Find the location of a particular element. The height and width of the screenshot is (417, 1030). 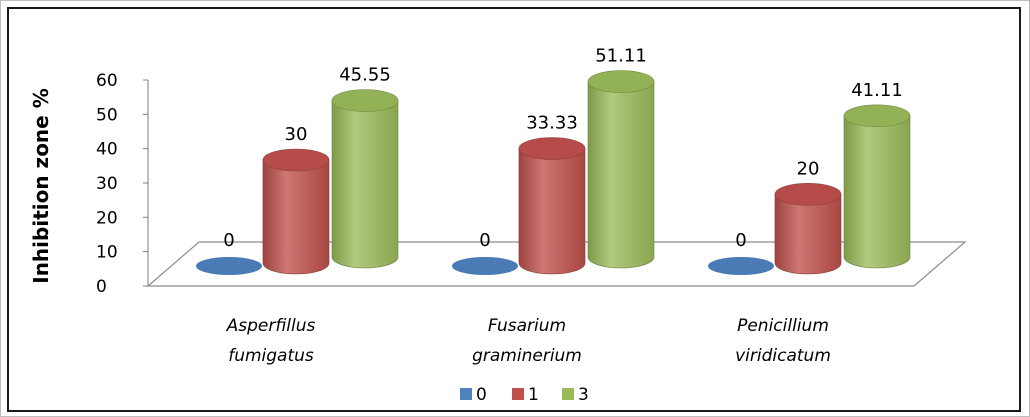

y-tick-label: 50 is located at coordinates (107, 115).